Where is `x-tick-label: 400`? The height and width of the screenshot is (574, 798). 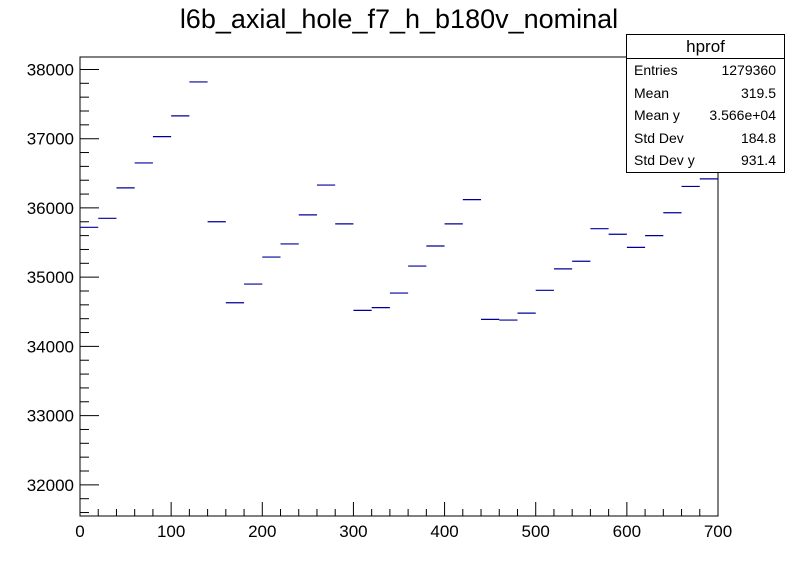
x-tick-label: 400 is located at coordinates (444, 531).